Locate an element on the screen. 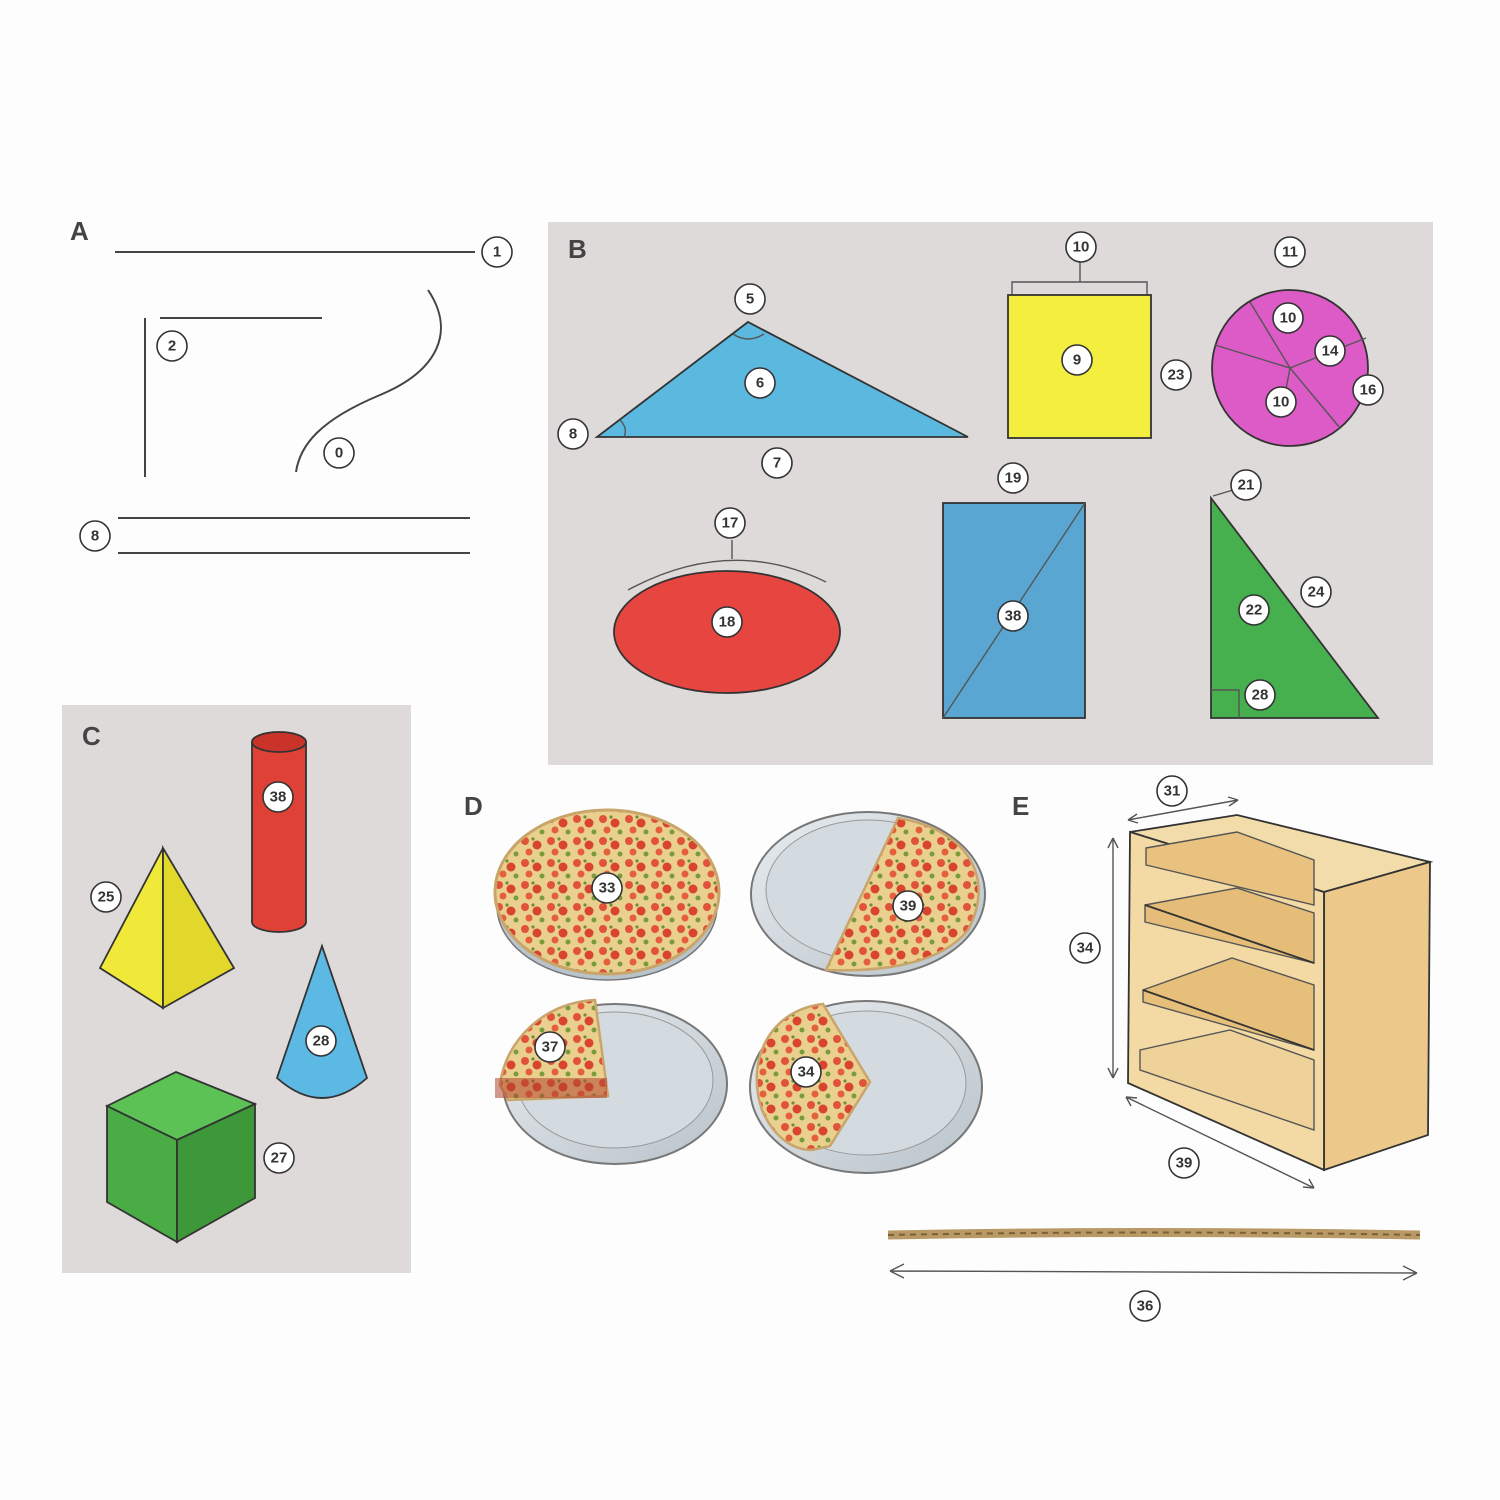 The height and width of the screenshot is (1500, 1500). callout-triangle-center: 6 is located at coordinates (760, 383).